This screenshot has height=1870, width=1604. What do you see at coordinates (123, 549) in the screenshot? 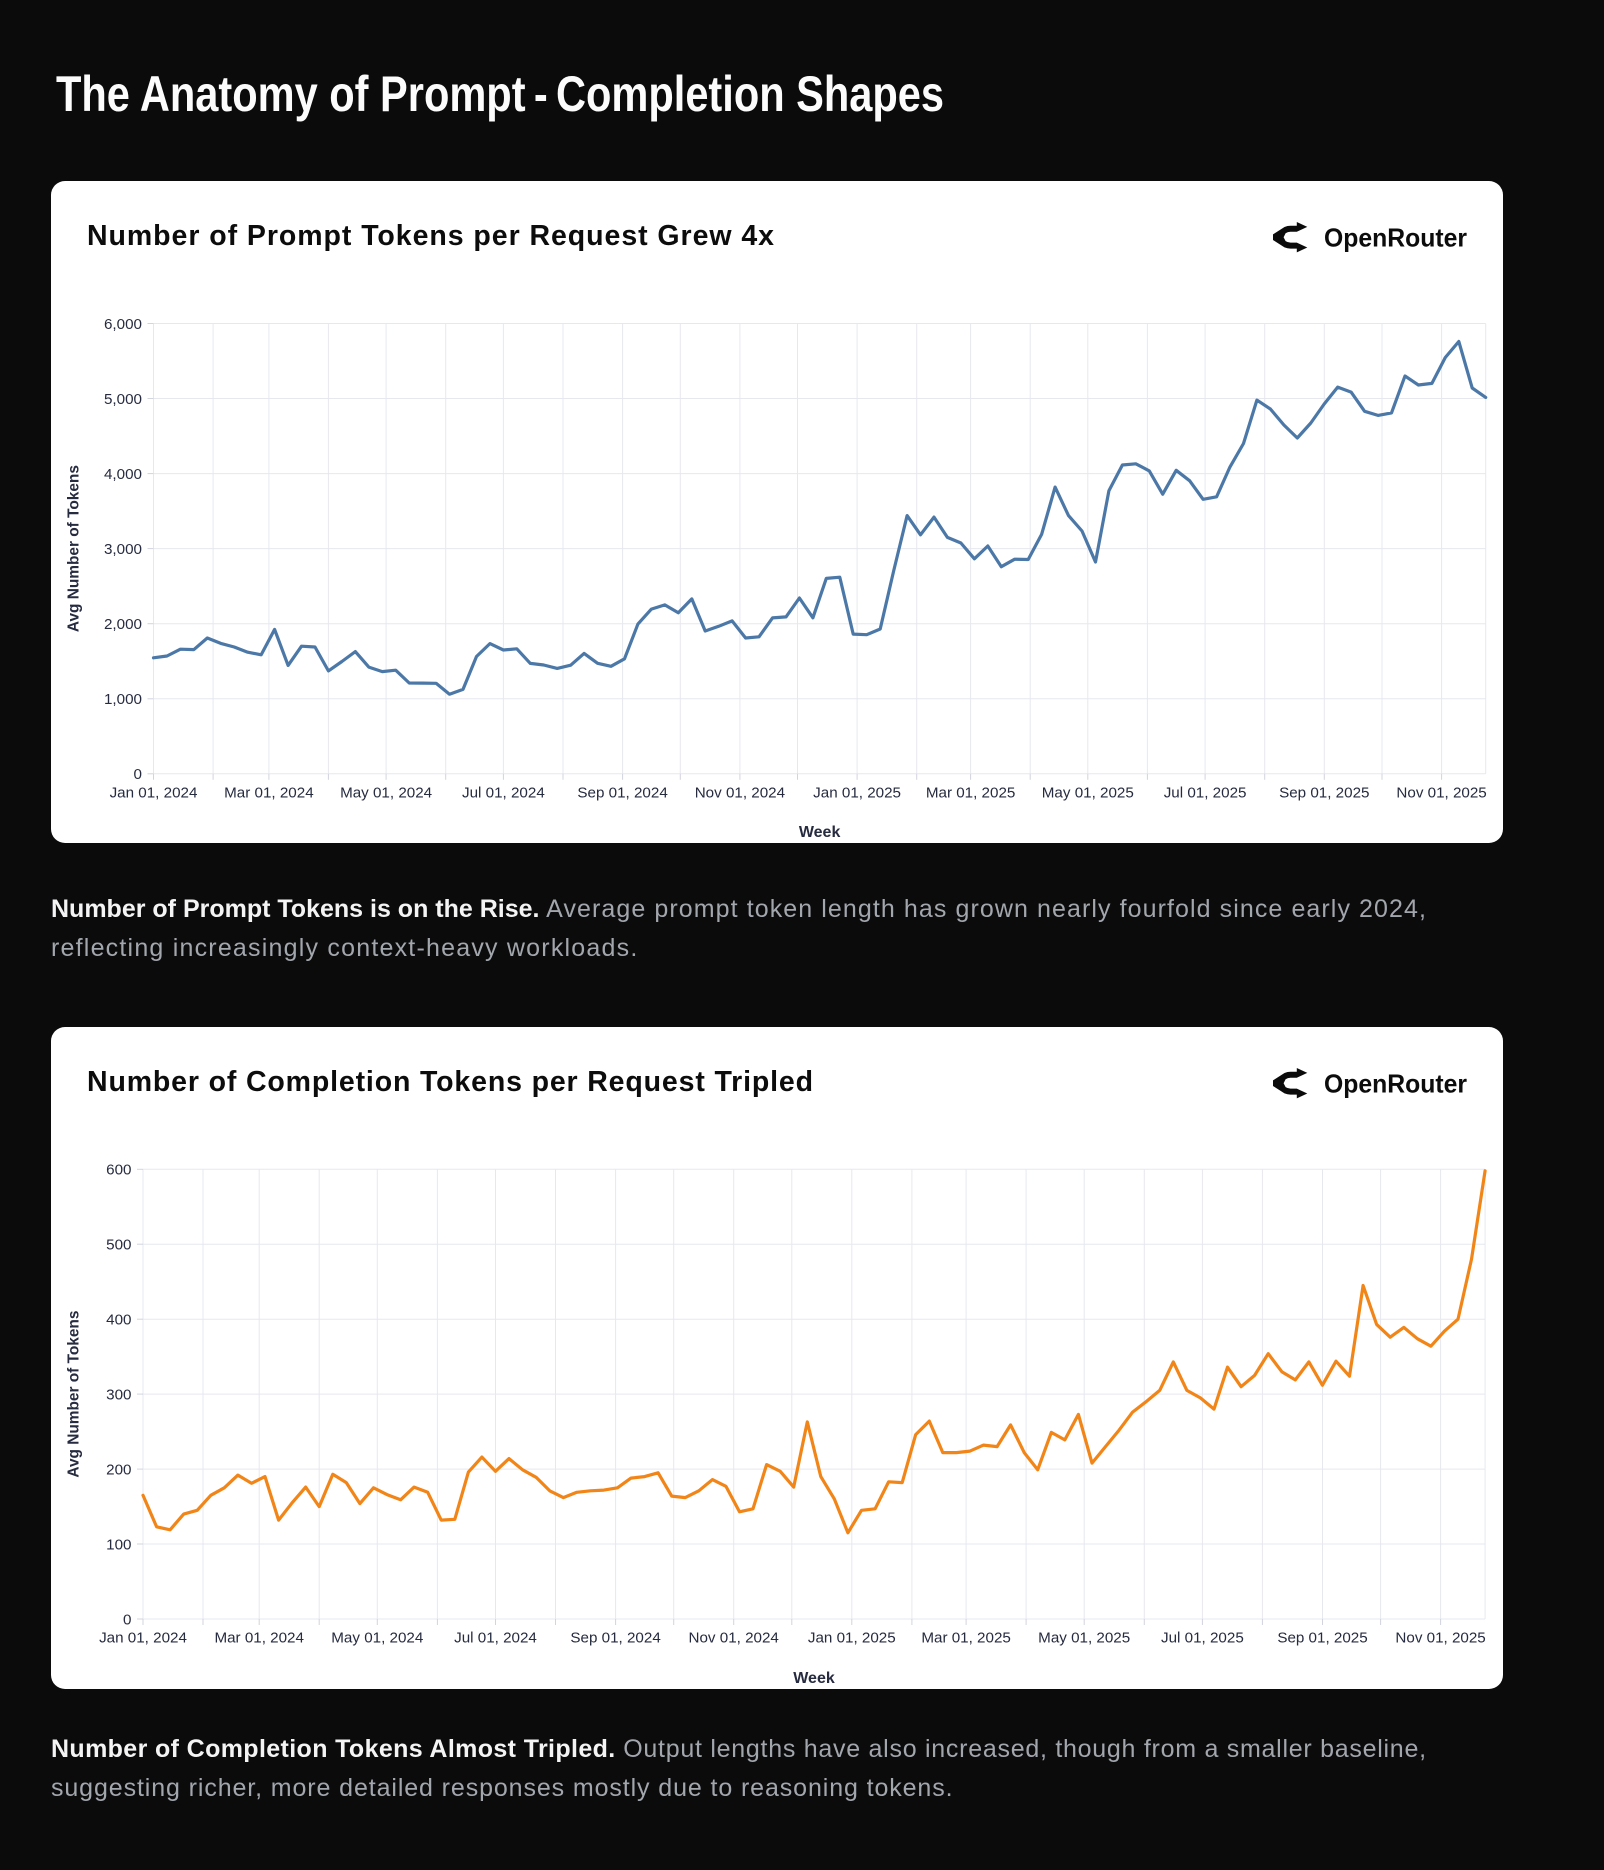
I see `svg-text: 3,000` at bounding box center [123, 549].